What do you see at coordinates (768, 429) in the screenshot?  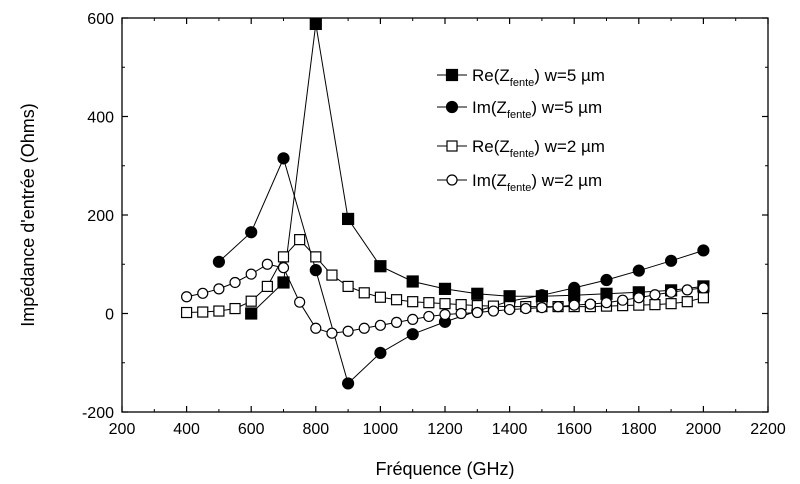 I see `x-tick-label: 2200` at bounding box center [768, 429].